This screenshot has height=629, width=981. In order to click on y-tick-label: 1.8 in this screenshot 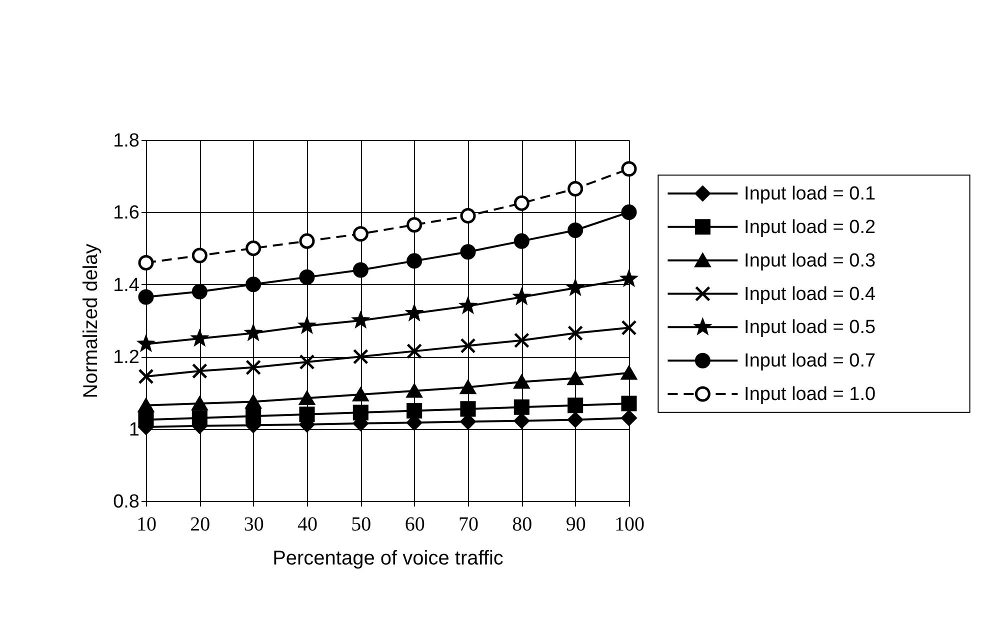, I will do `click(126, 141)`.